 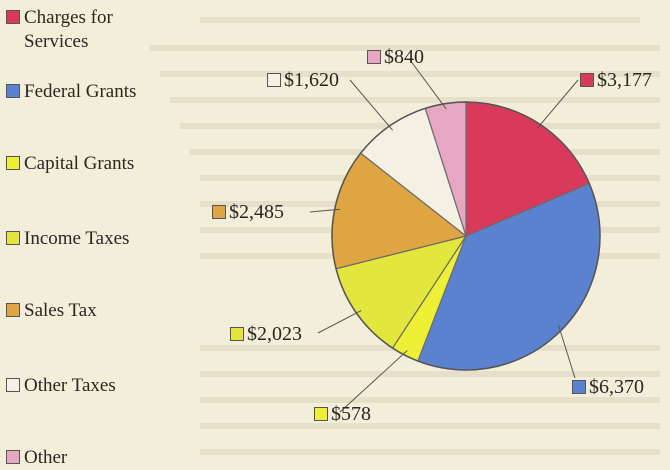 I want to click on legend-label: Income Taxes, so click(x=77, y=238).